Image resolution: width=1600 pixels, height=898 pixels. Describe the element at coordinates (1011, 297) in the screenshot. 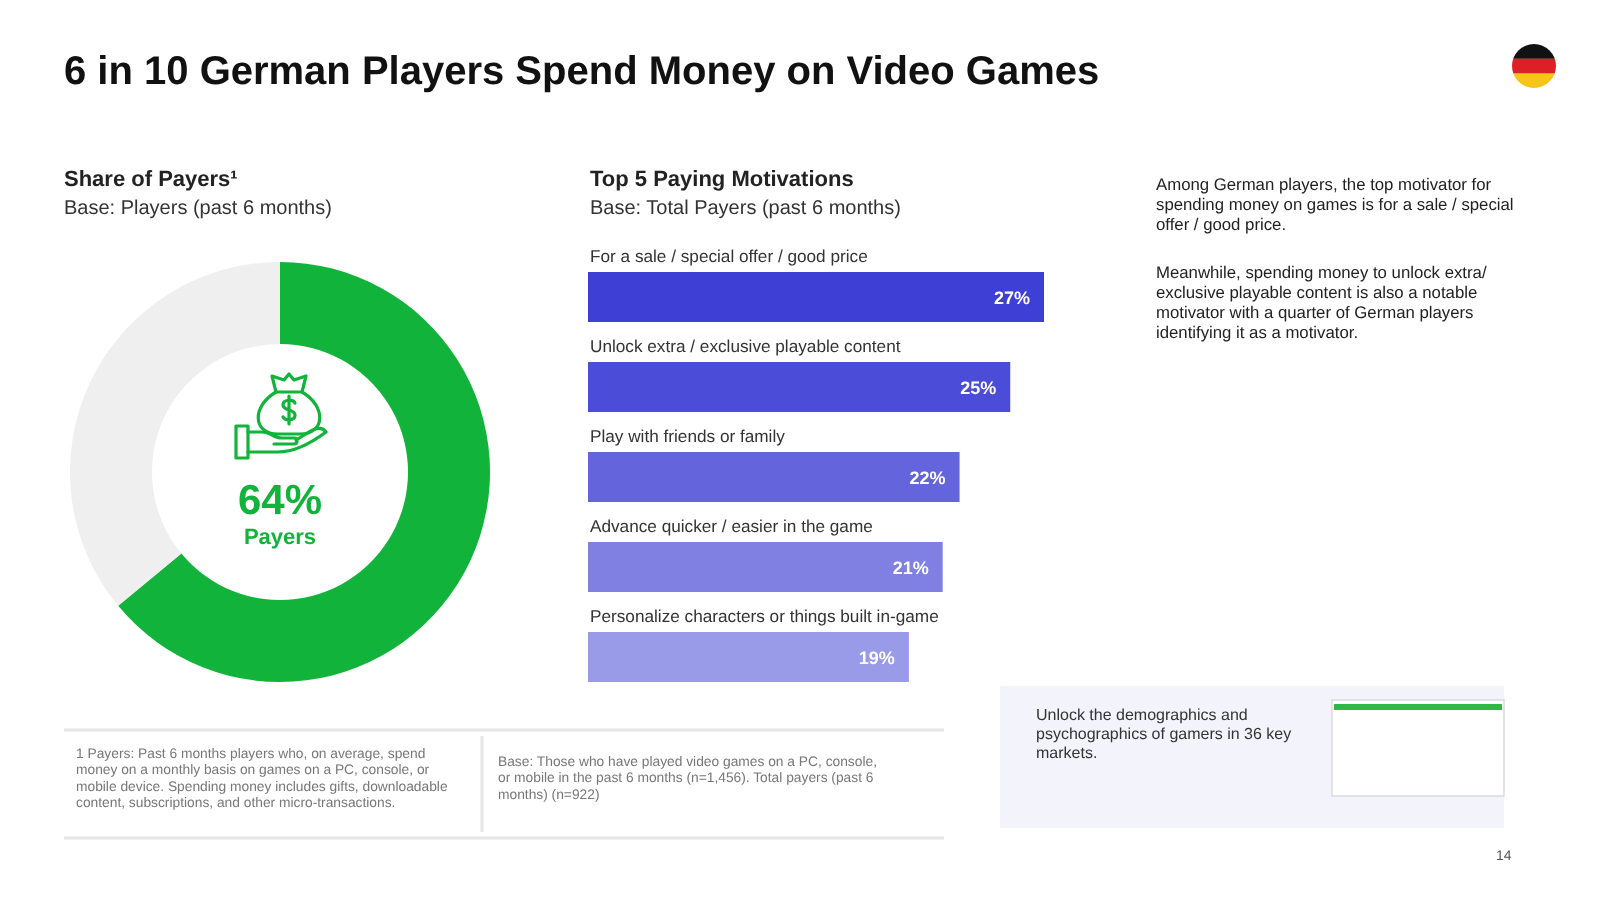

I see `data-label: 27%` at that location.